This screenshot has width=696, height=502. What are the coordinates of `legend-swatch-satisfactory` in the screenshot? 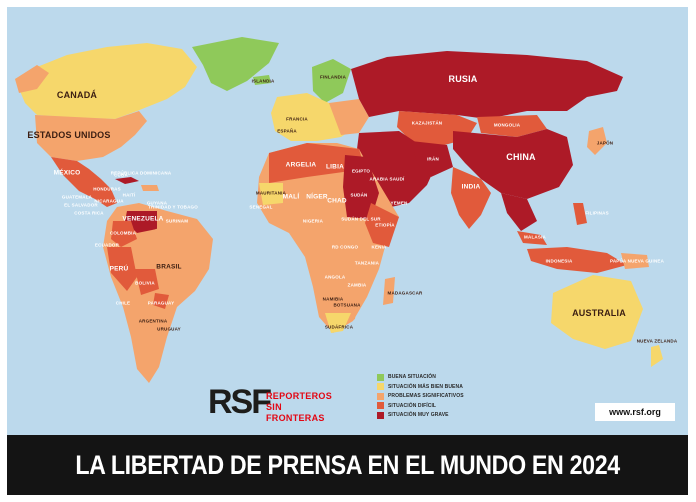 It's located at (380, 386).